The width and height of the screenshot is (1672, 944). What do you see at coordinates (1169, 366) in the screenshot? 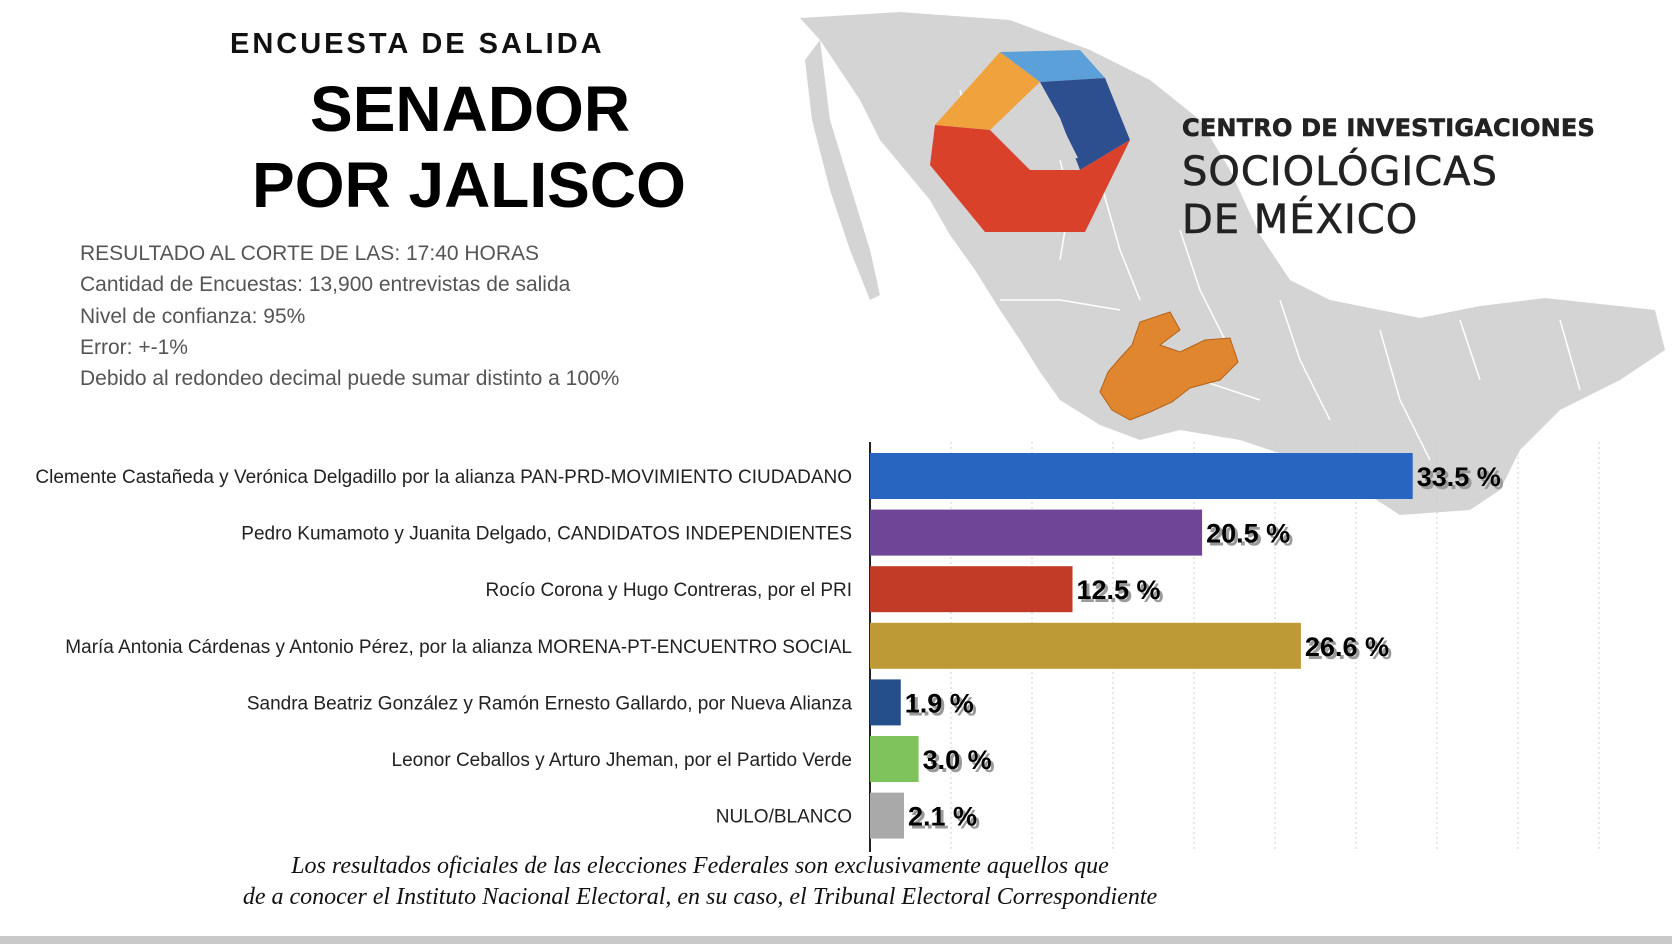
I see `jalisco-state` at bounding box center [1169, 366].